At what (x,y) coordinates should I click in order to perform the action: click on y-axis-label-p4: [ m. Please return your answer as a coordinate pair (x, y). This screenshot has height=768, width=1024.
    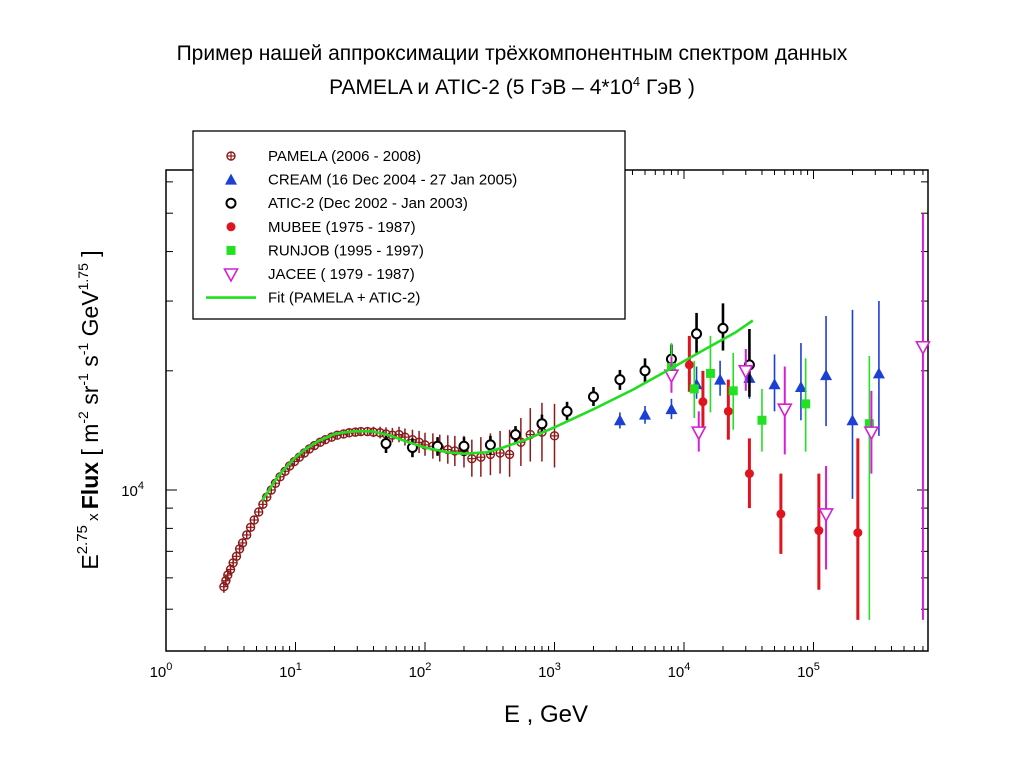
    Looking at the image, I should click on (90, 443).